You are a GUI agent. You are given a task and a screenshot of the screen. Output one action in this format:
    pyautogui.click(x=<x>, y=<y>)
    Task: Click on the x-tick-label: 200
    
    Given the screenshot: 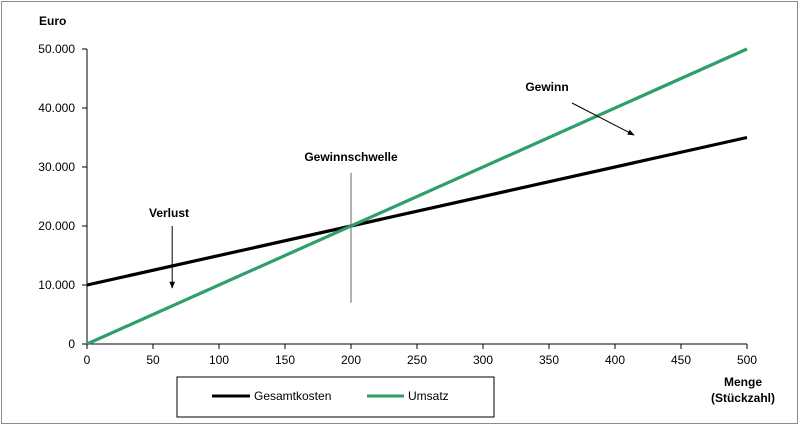 What is the action you would take?
    pyautogui.click(x=351, y=360)
    